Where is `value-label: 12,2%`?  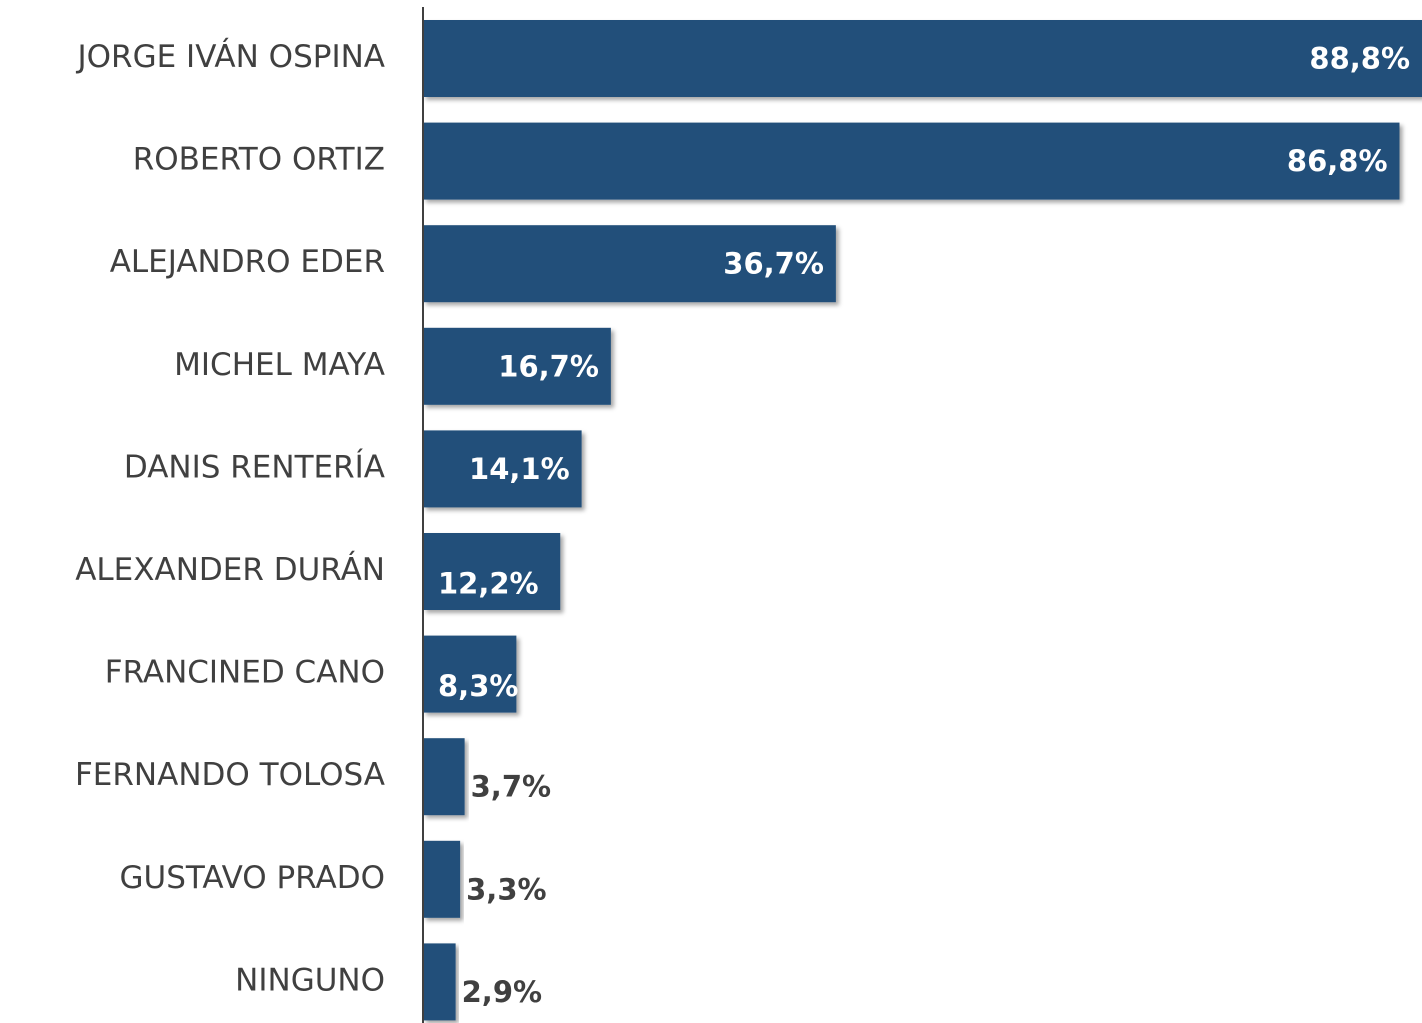
value-label: 12,2% is located at coordinates (488, 584).